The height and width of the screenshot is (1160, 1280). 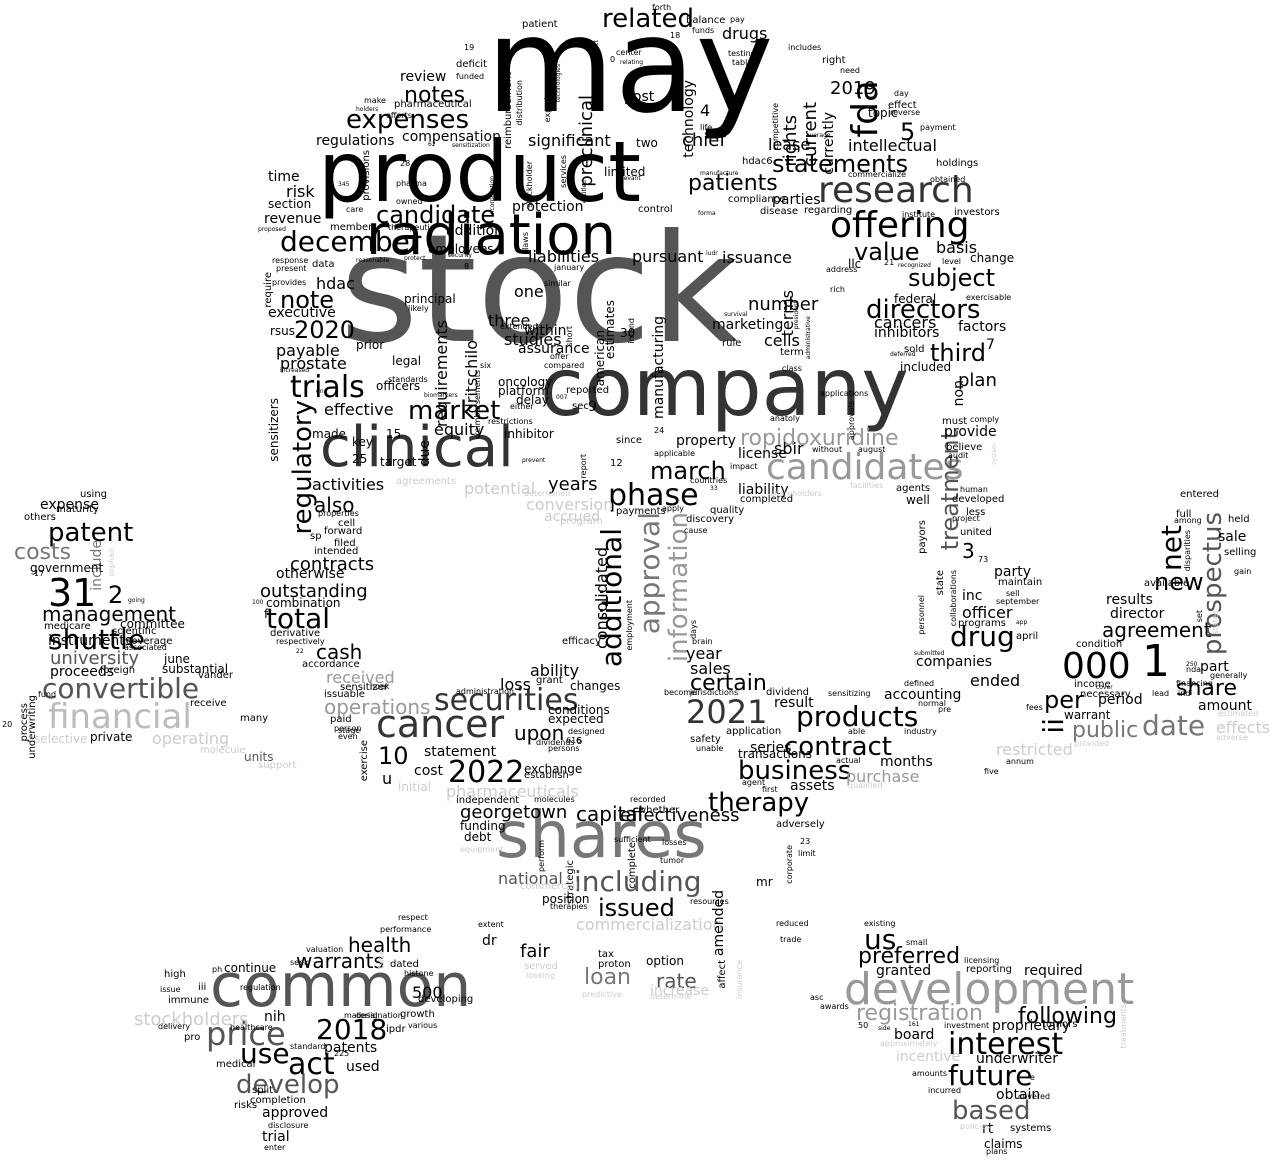 I want to click on word-business: business, so click(x=795, y=771).